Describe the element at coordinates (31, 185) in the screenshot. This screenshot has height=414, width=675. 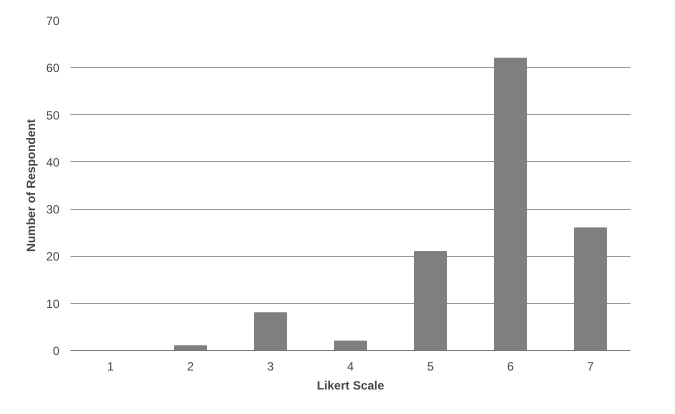
I see `y-axis-title: Number of Respondent` at that location.